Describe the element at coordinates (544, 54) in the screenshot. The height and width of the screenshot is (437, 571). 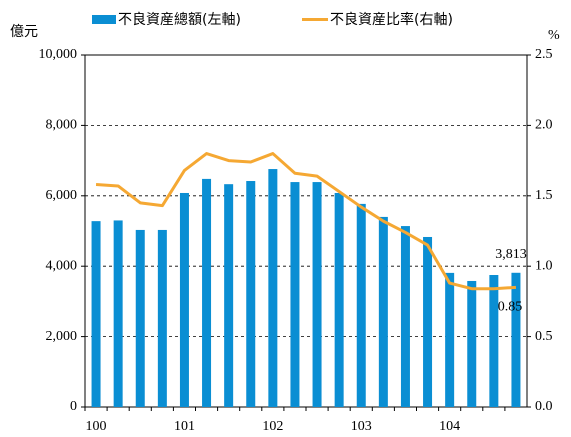
I see `y2-tick-label: 2.5` at that location.